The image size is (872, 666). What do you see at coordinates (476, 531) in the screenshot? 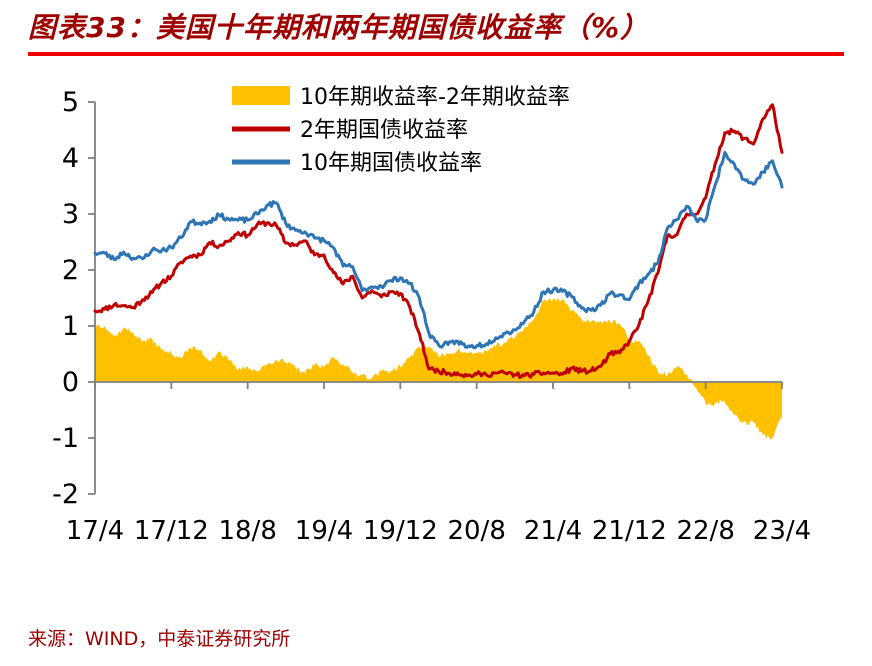
I see `x-axis-label: 20/8` at bounding box center [476, 531].